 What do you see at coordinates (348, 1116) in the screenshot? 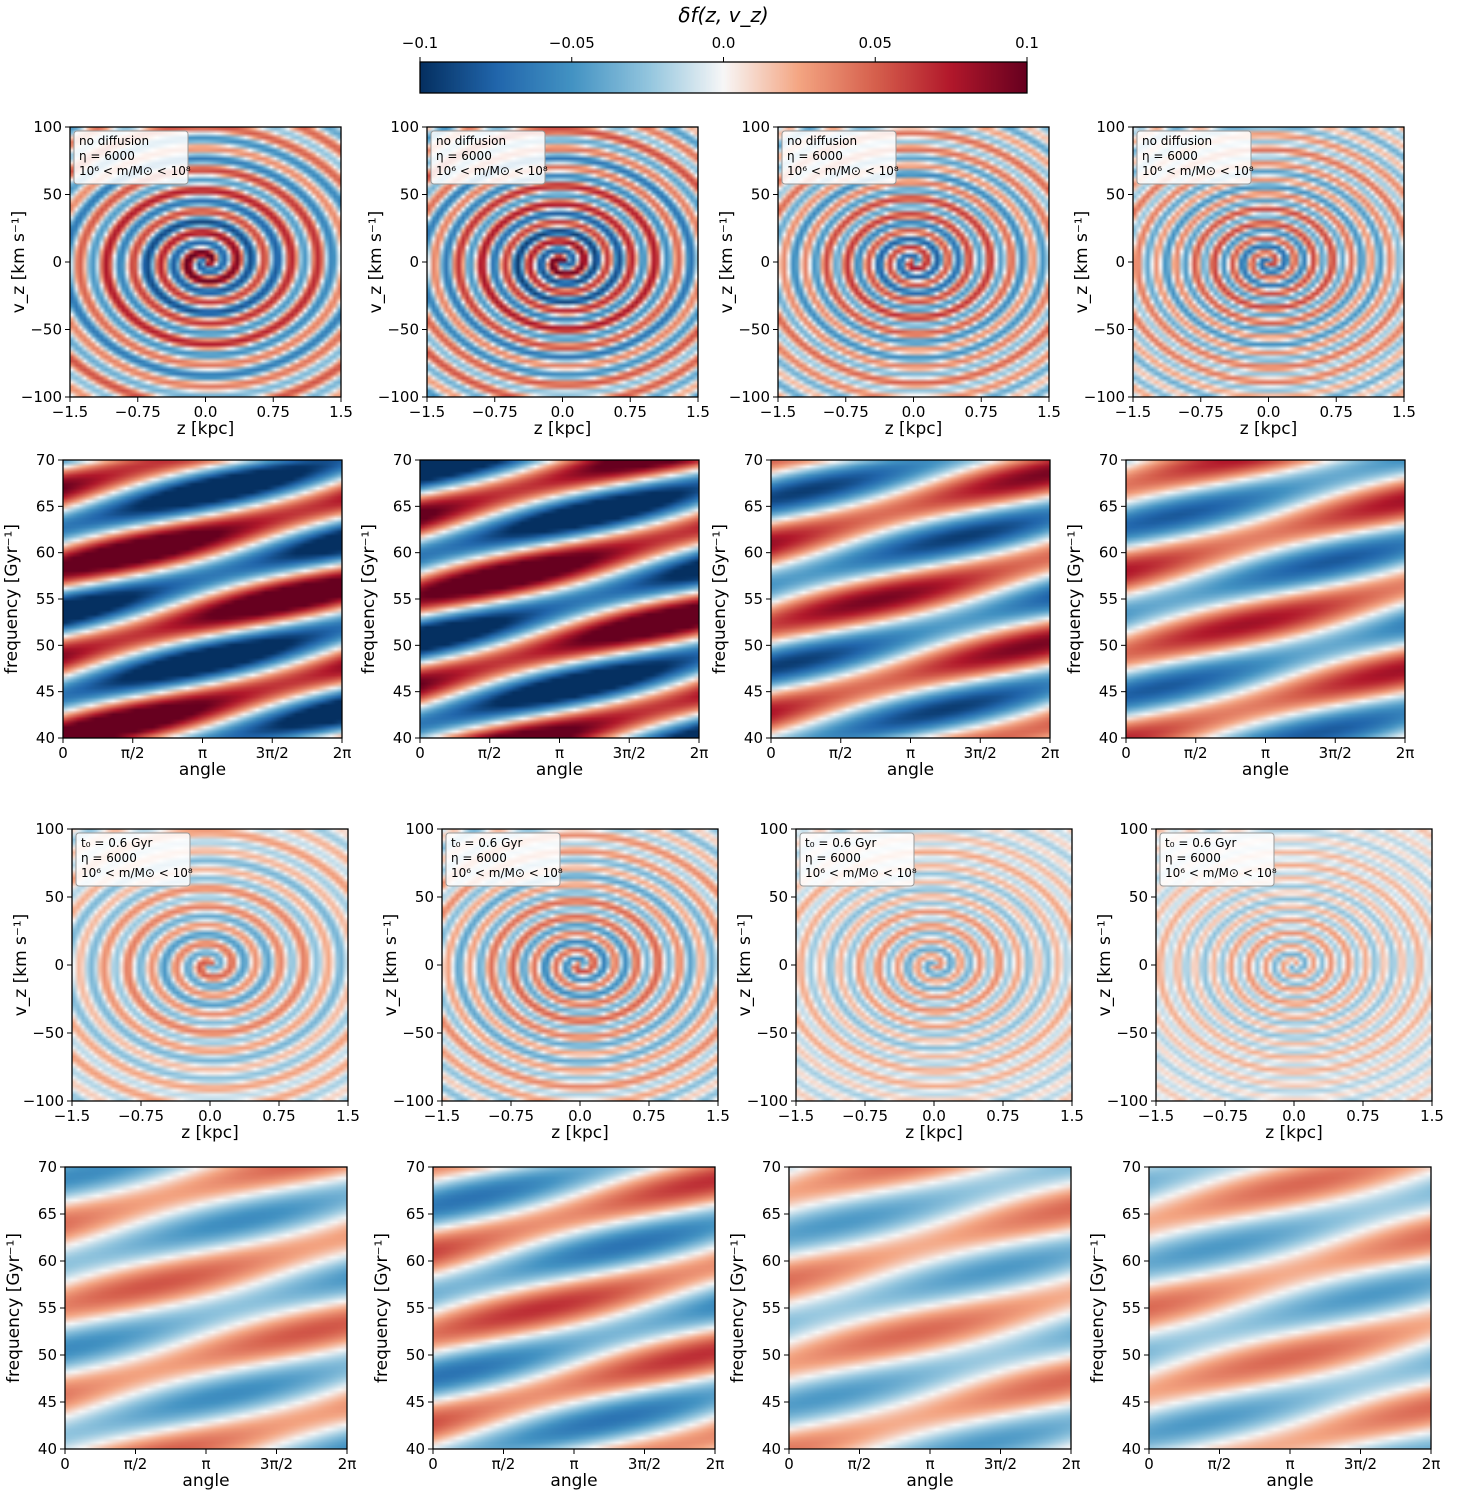
I see `x-tick-label: 1.5` at bounding box center [348, 1116].